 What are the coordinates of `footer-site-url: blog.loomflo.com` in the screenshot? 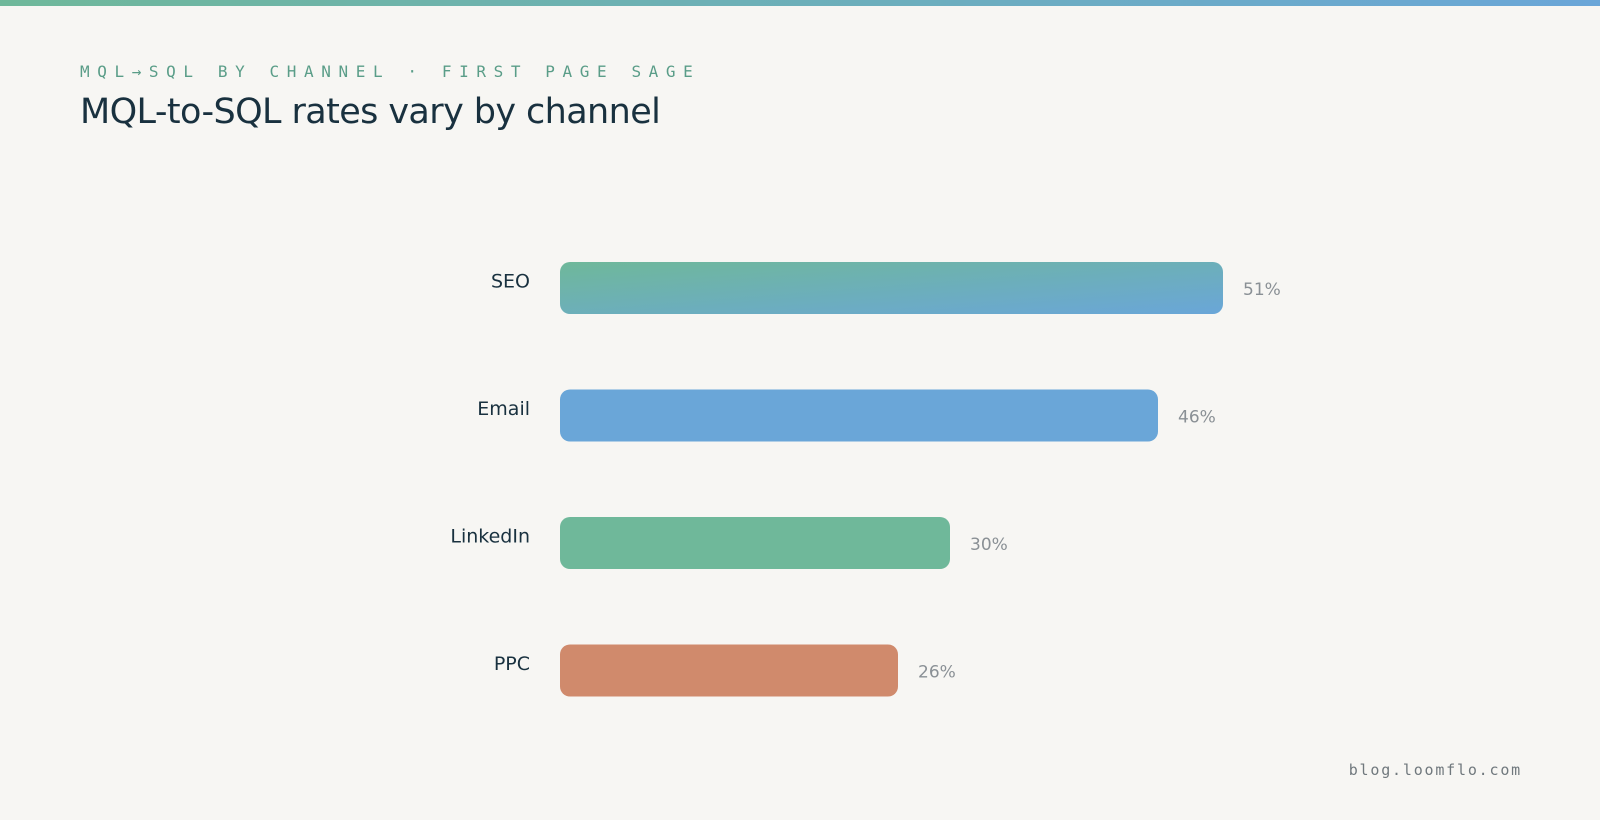 It's located at (1435, 770).